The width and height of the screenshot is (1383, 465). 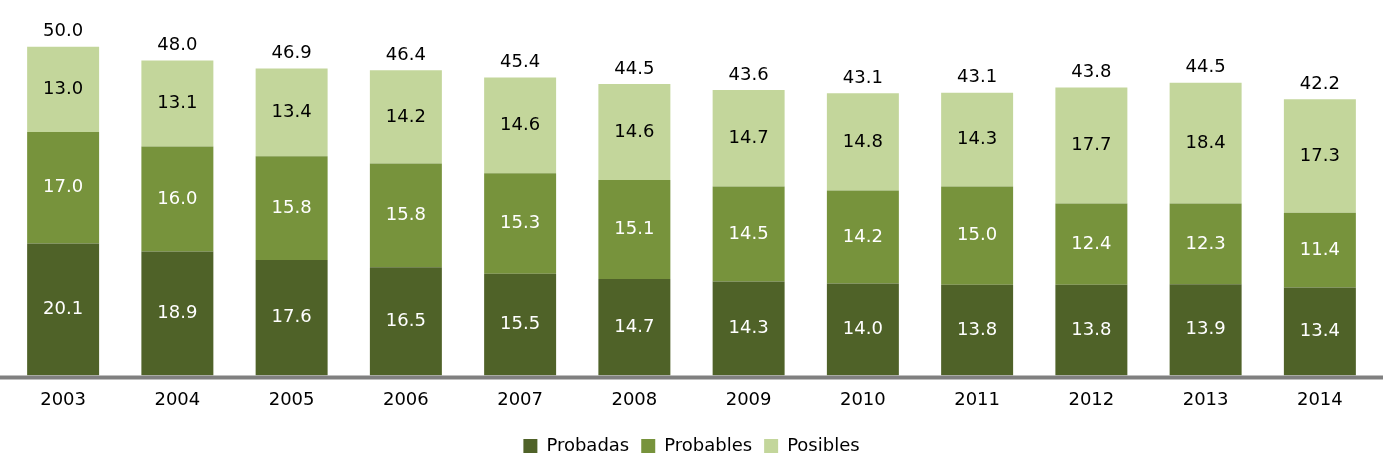 What do you see at coordinates (405, 319) in the screenshot?
I see `data-label: 16.5` at bounding box center [405, 319].